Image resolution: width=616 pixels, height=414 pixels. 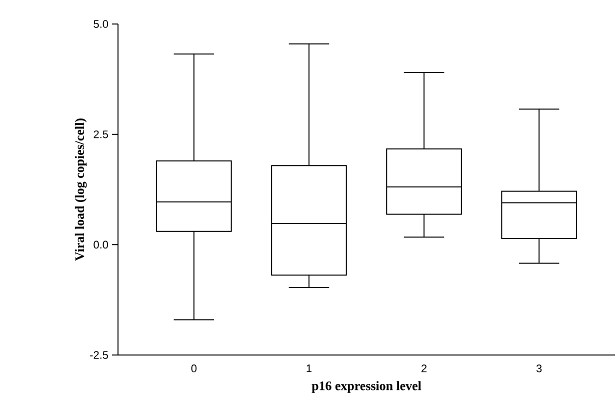 I want to click on y-tick-label: -2.5, so click(x=99, y=355).